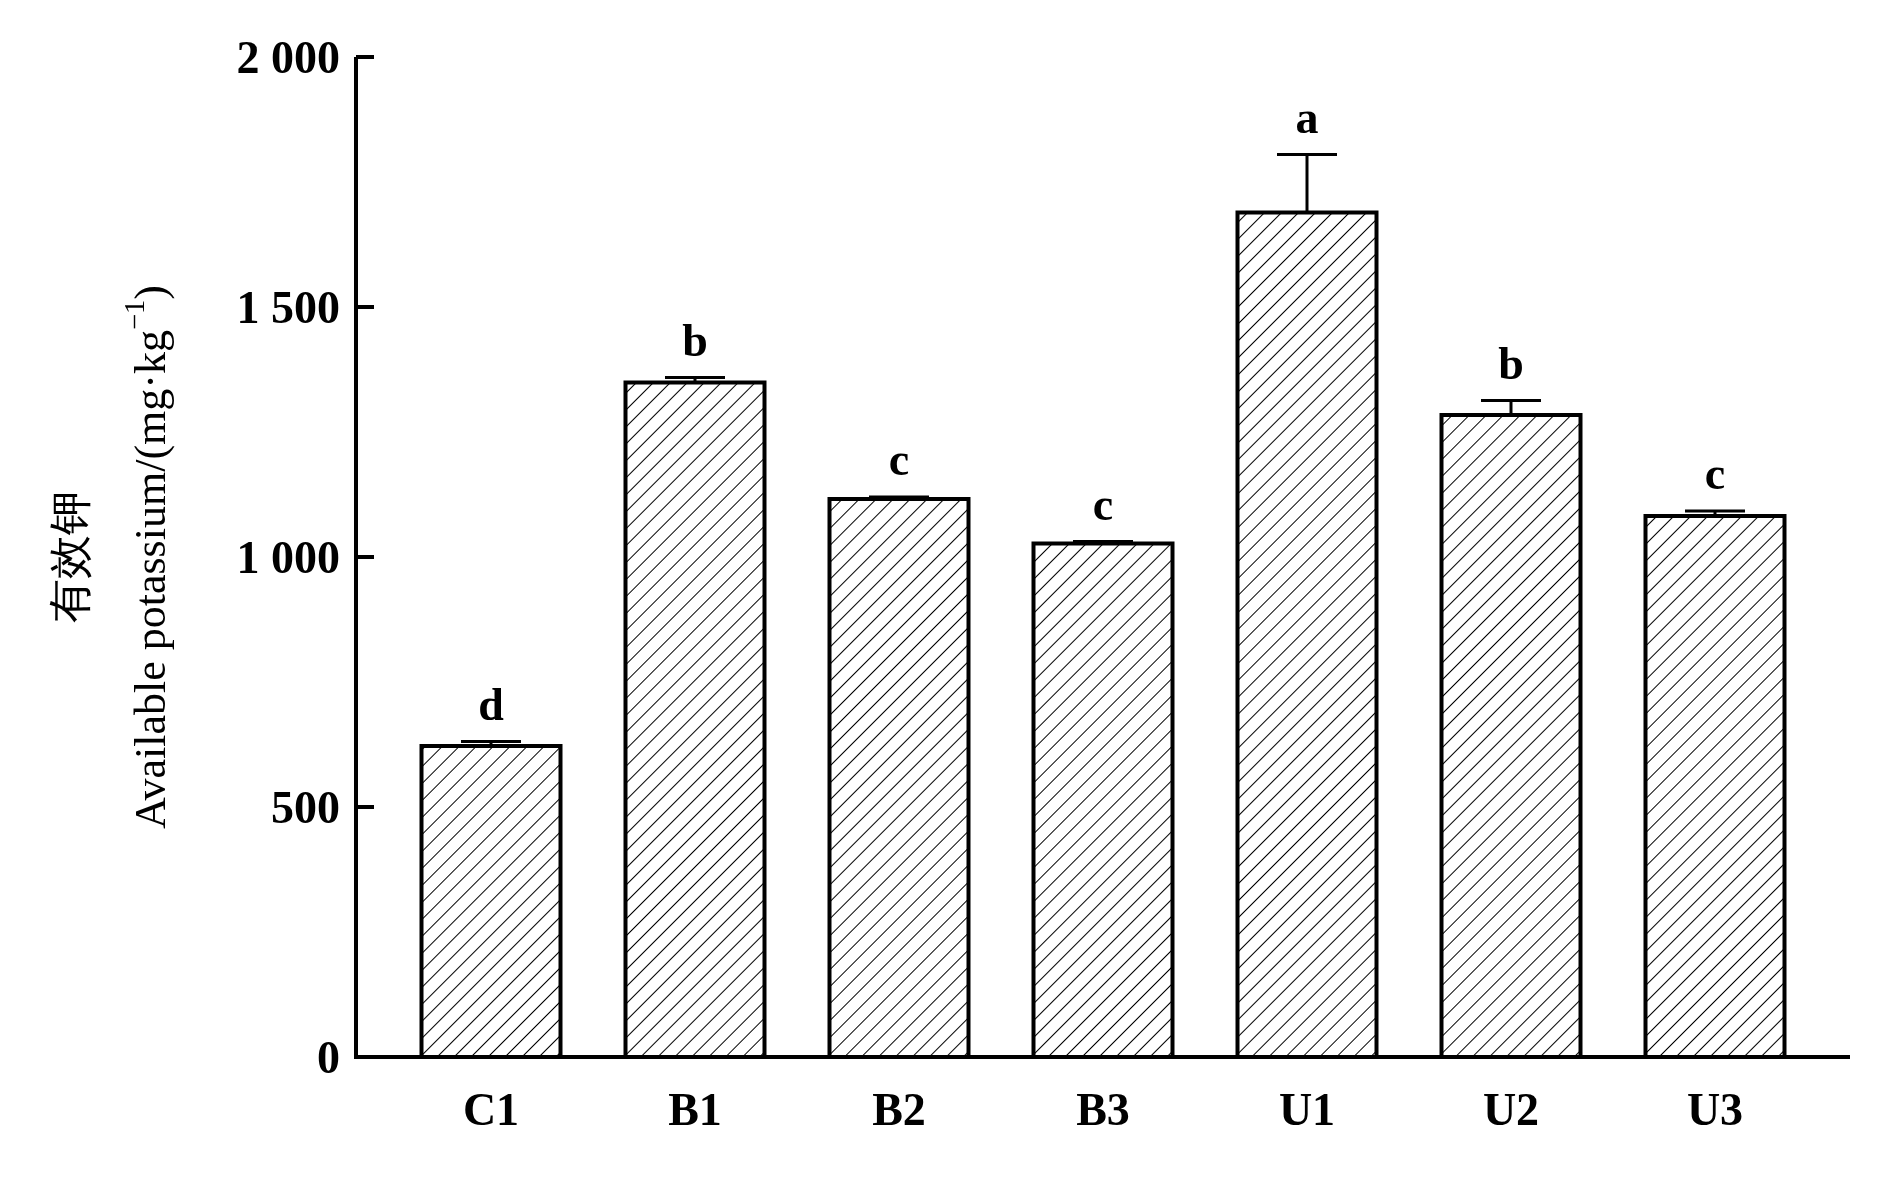 The image size is (1890, 1178). I want to click on x-tick-label: U1, so click(1307, 1109).